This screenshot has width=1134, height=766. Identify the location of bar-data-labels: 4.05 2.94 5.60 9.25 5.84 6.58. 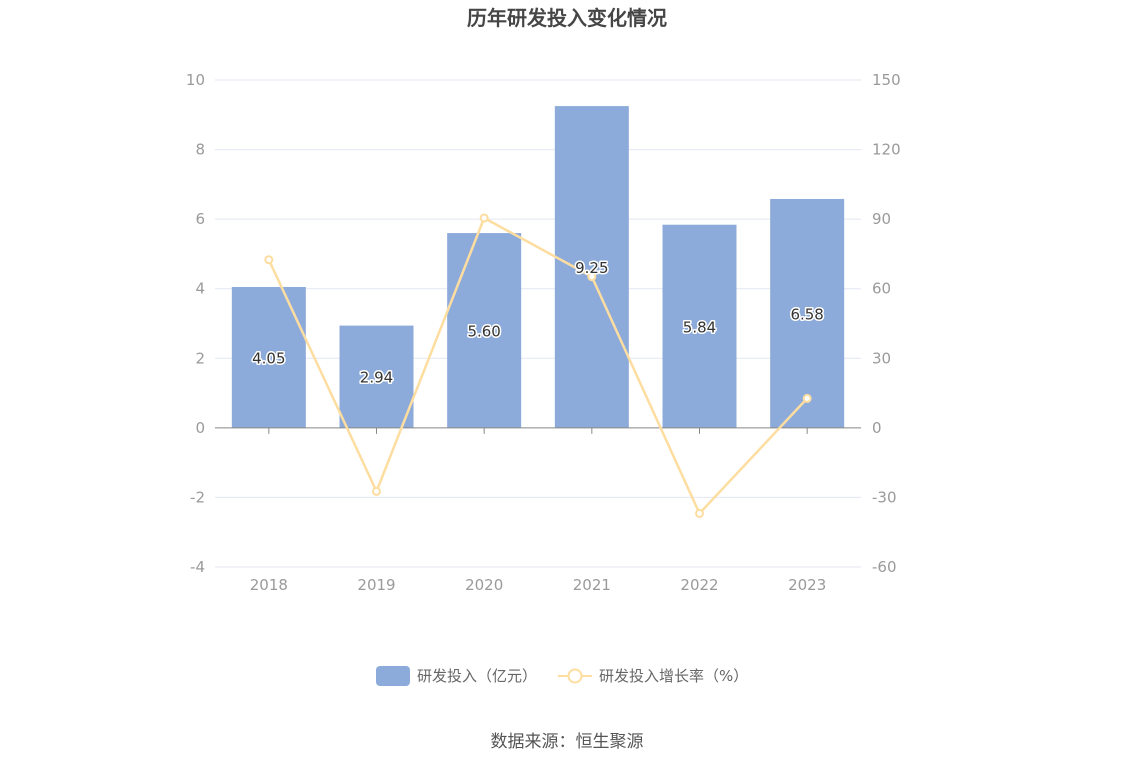
(538, 322).